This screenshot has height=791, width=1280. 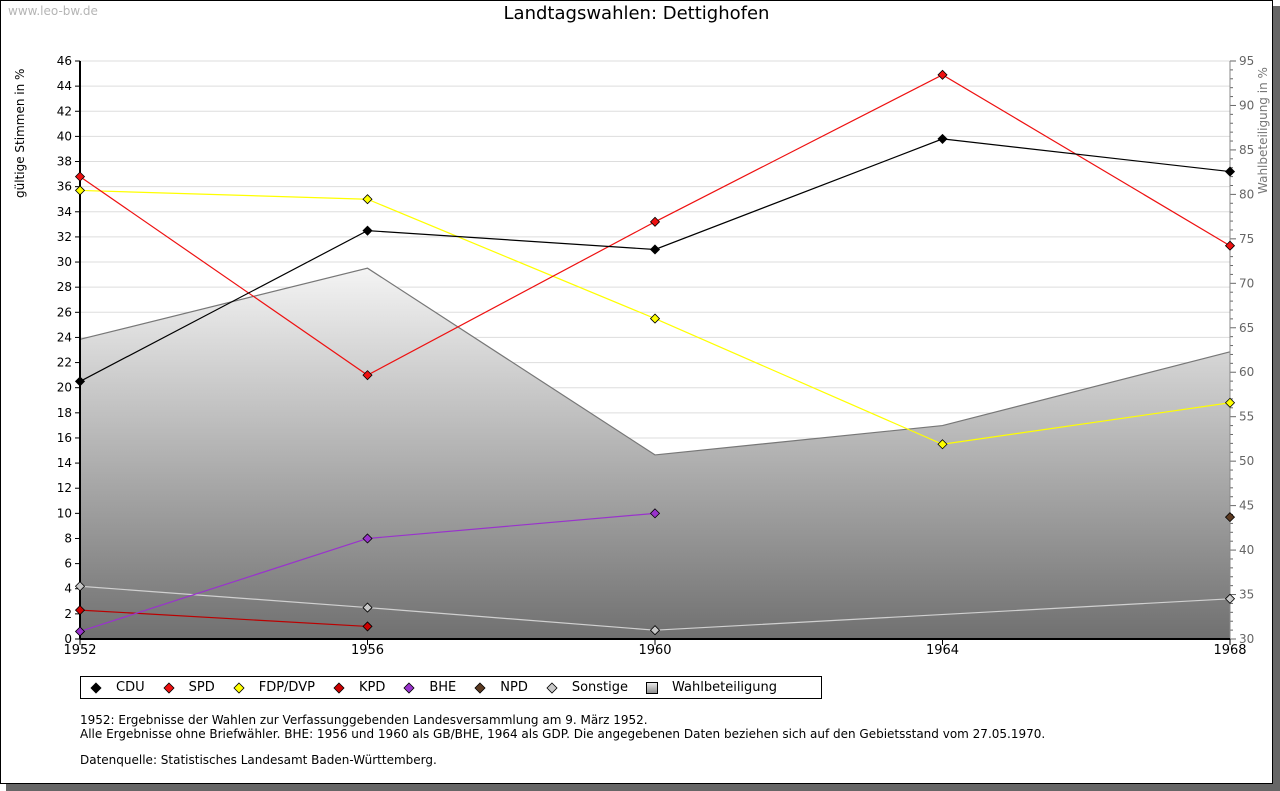 What do you see at coordinates (64, 212) in the screenshot?
I see `y-tick-label-left: 34` at bounding box center [64, 212].